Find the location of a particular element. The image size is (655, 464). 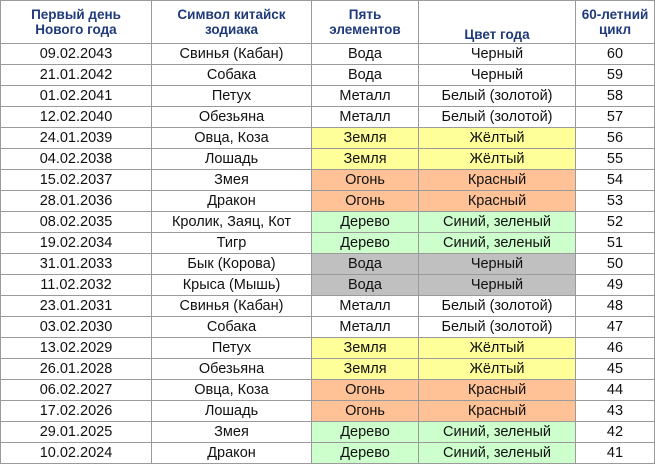

cell-date: 13.02.2029 is located at coordinates (76, 348).